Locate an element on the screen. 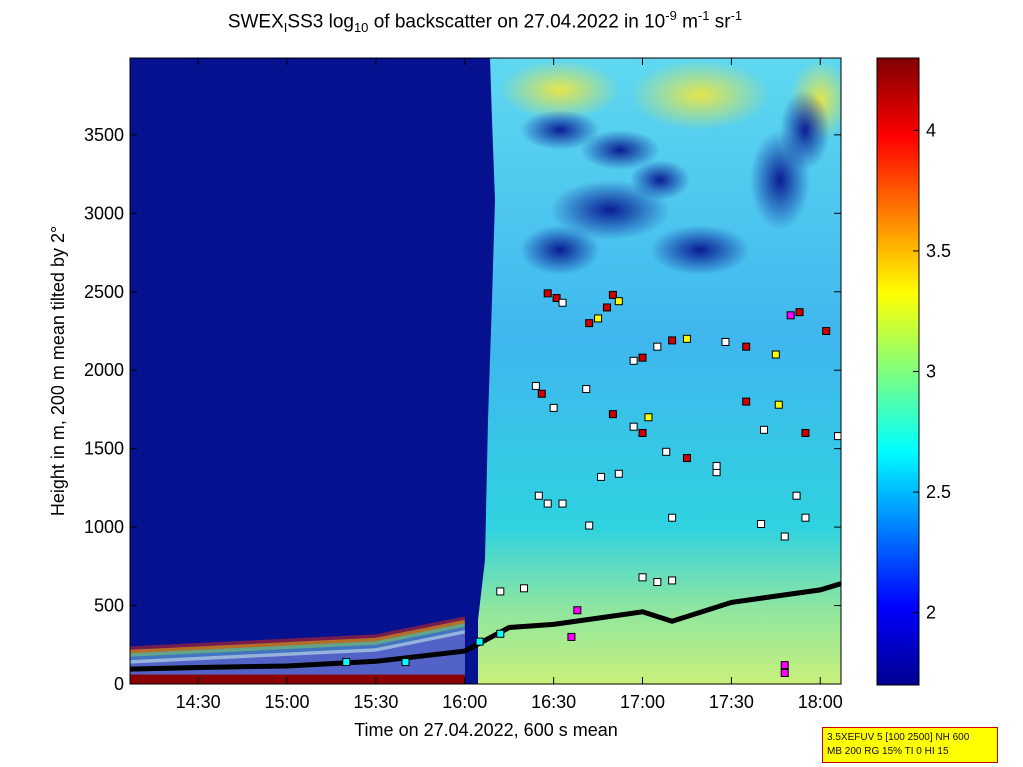 Image resolution: width=1023 pixels, height=767 pixels. colorbar-tick-label: 2.5 is located at coordinates (938, 492).